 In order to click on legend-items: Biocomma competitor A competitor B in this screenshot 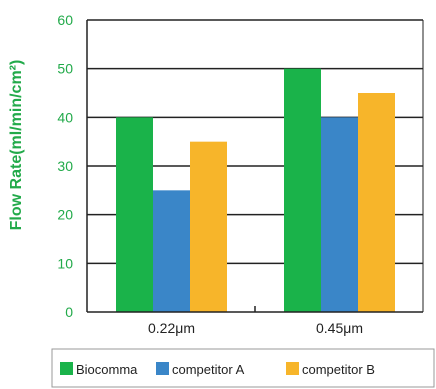, I will do `click(217, 369)`.